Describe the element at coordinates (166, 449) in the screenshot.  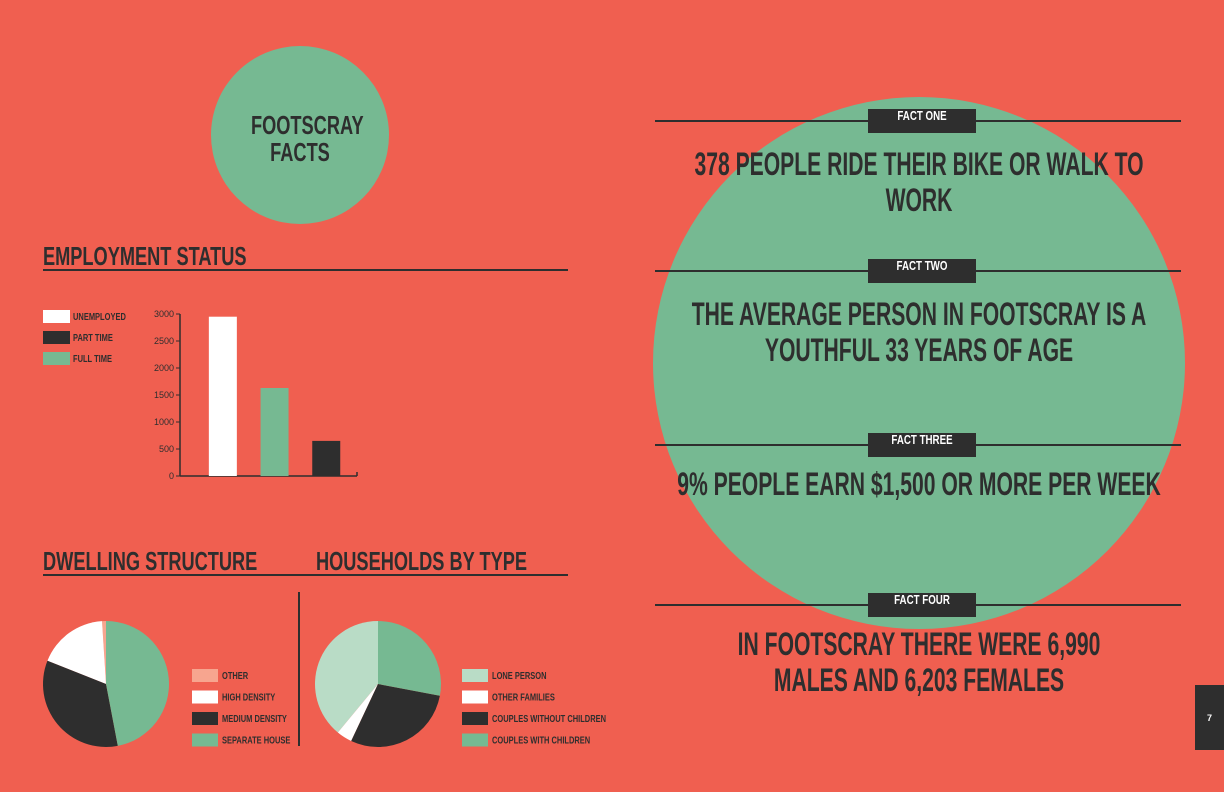
I see `y-tick-label: 500` at that location.